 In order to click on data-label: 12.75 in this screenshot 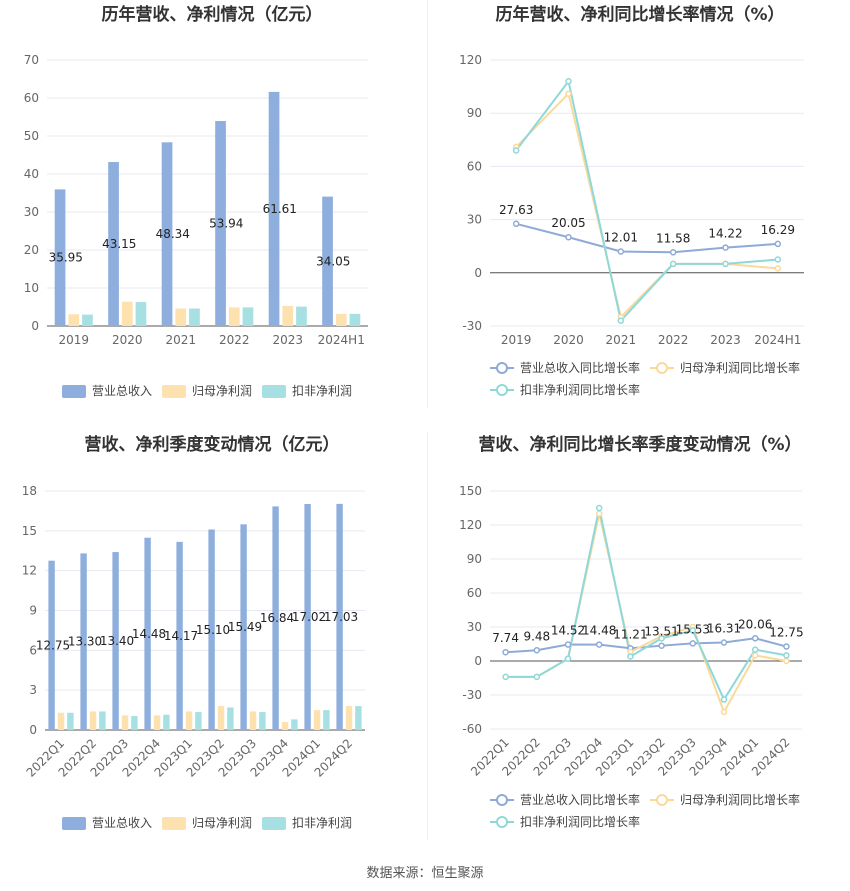, I will do `click(786, 633)`.